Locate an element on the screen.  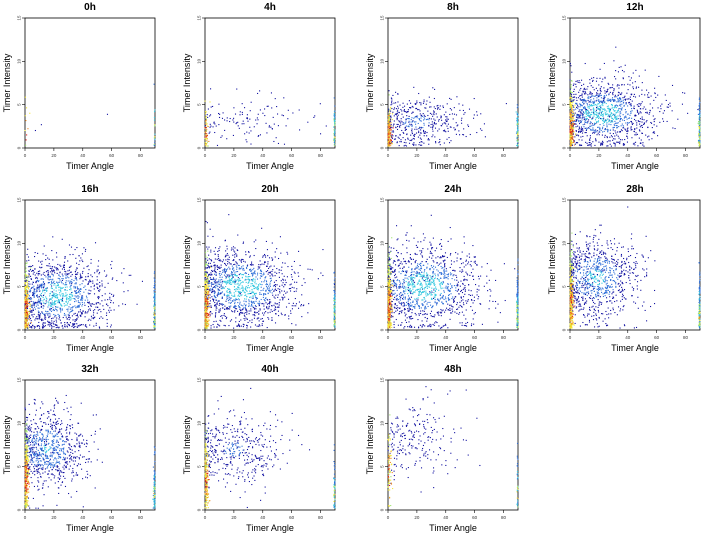
y-axis-label: Timer Intensity is located at coordinates (7, 264).